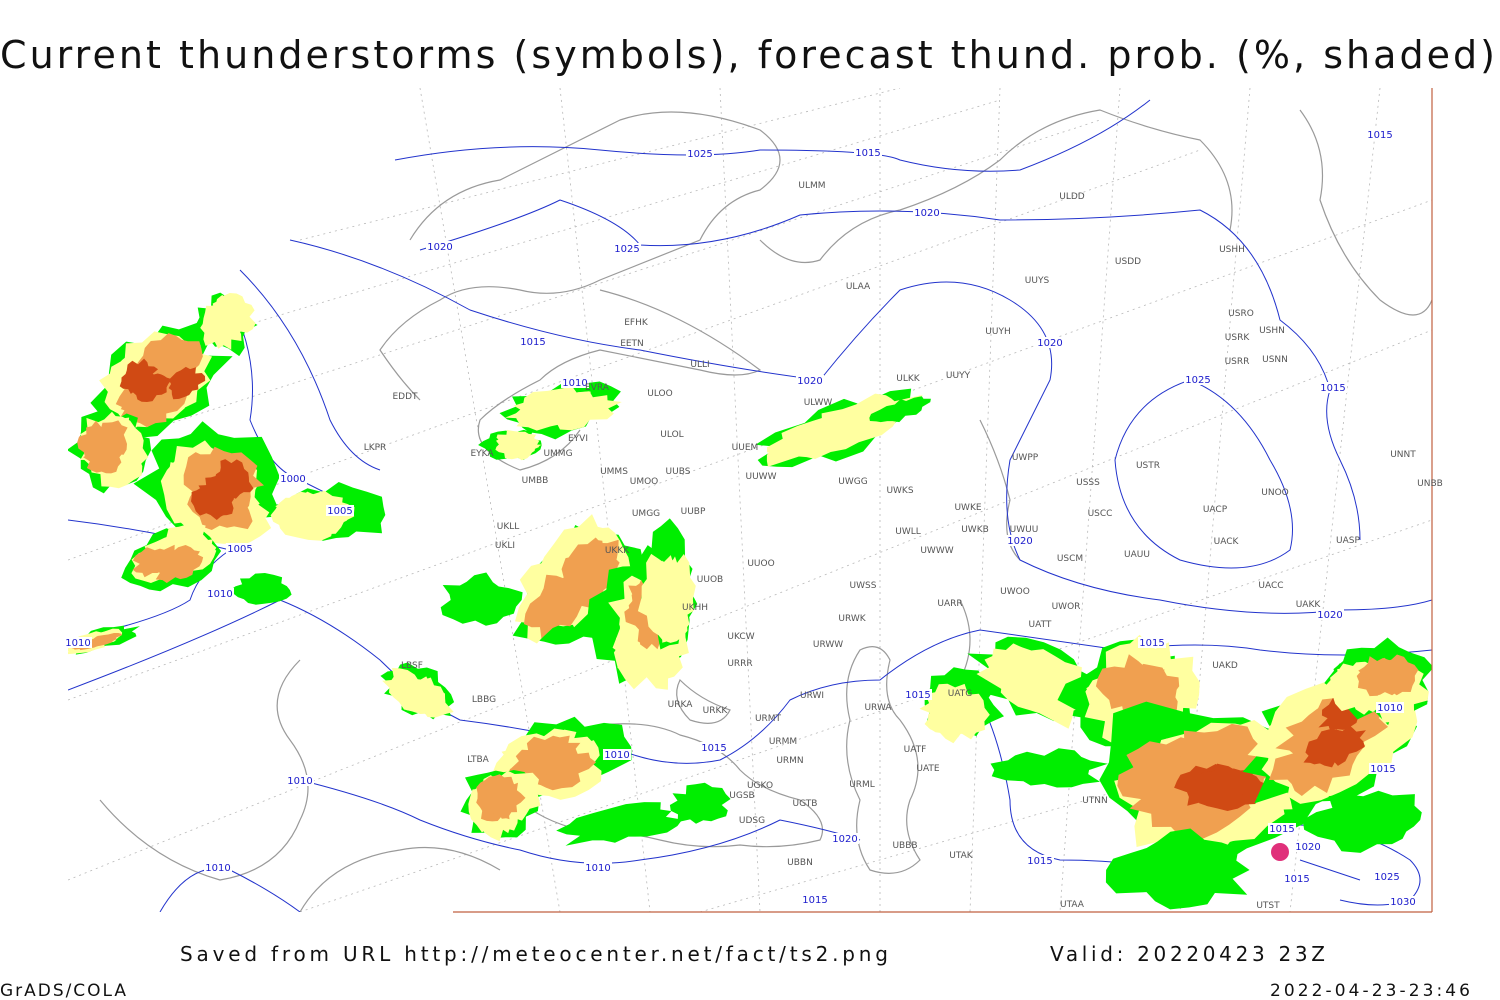 Image resolution: width=1500 pixels, height=1000 pixels. Describe the element at coordinates (375, 448) in the screenshot. I see `station-code: LKPR` at that location.